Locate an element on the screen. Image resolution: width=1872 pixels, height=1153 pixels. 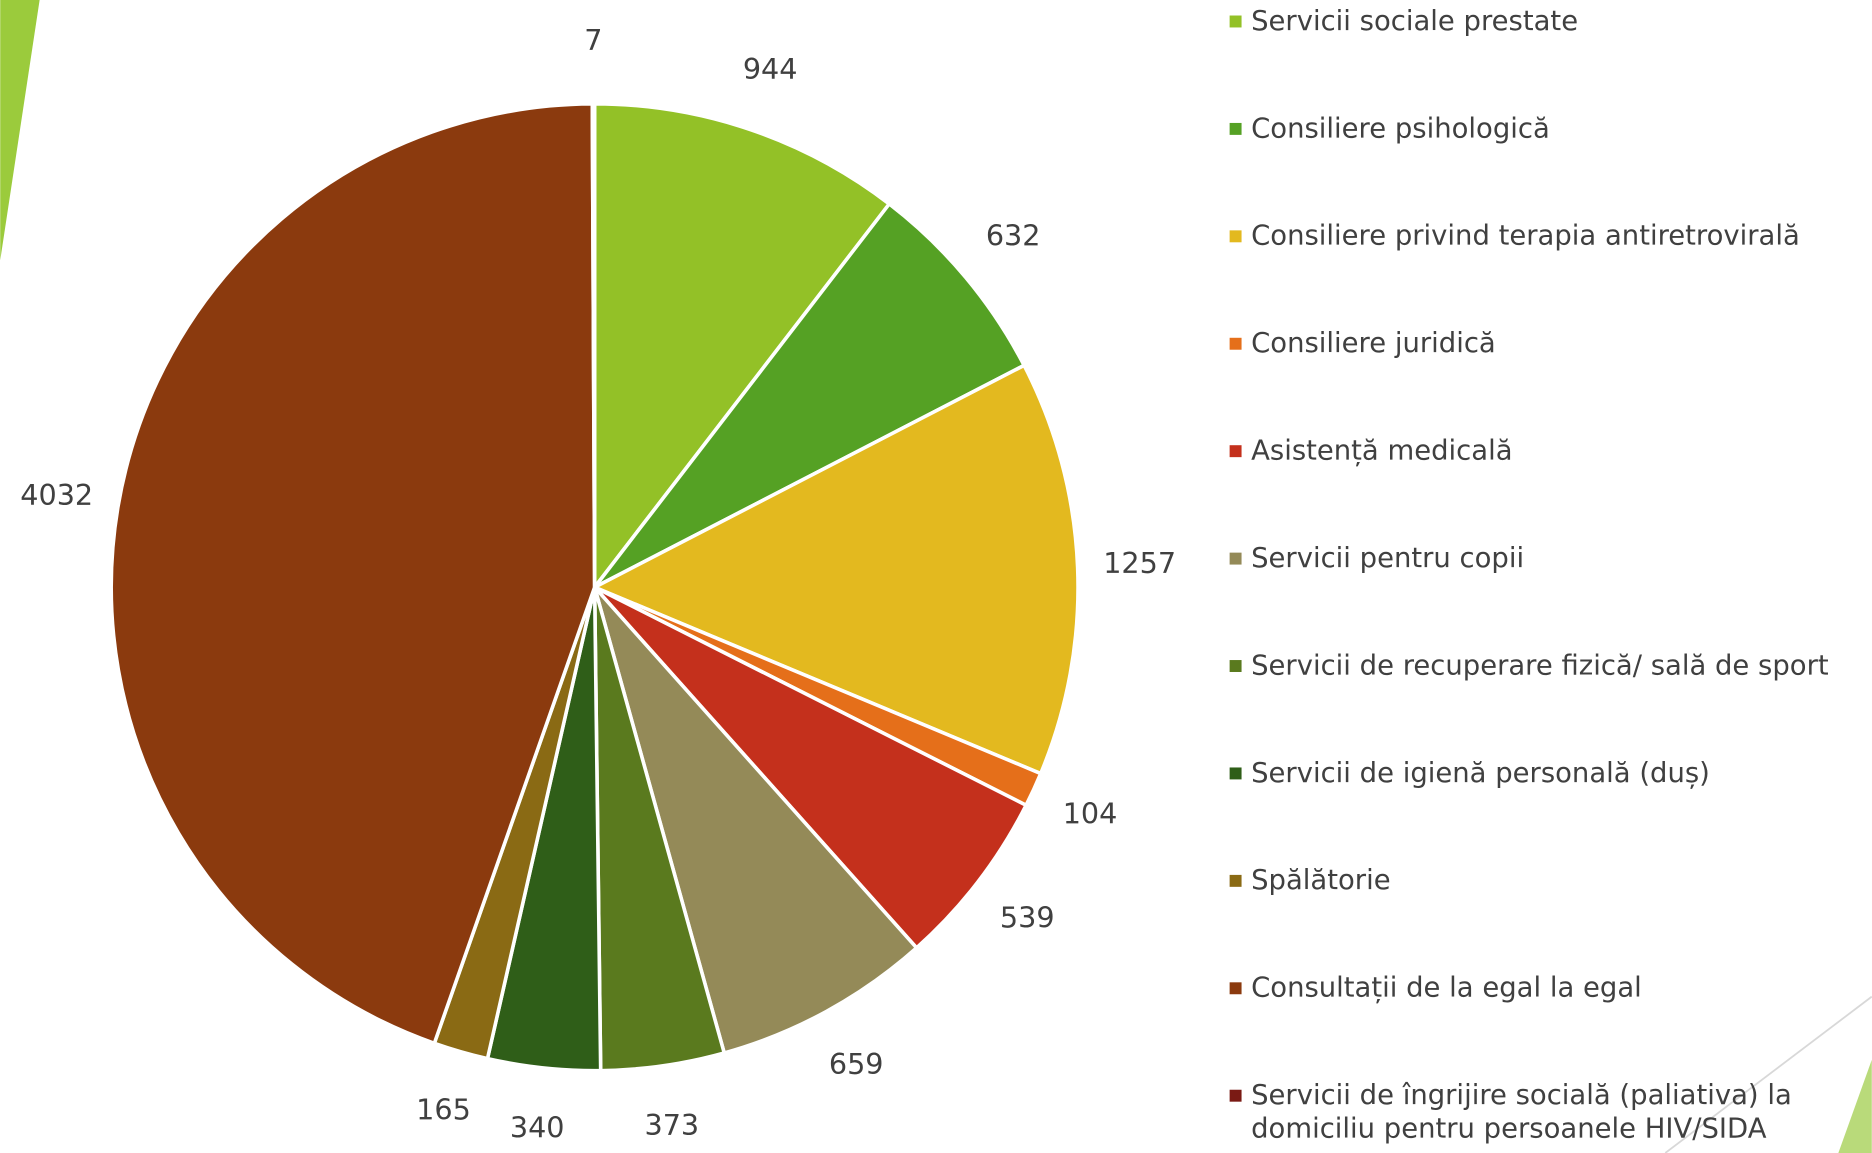
data-label: 659 is located at coordinates (856, 1064).